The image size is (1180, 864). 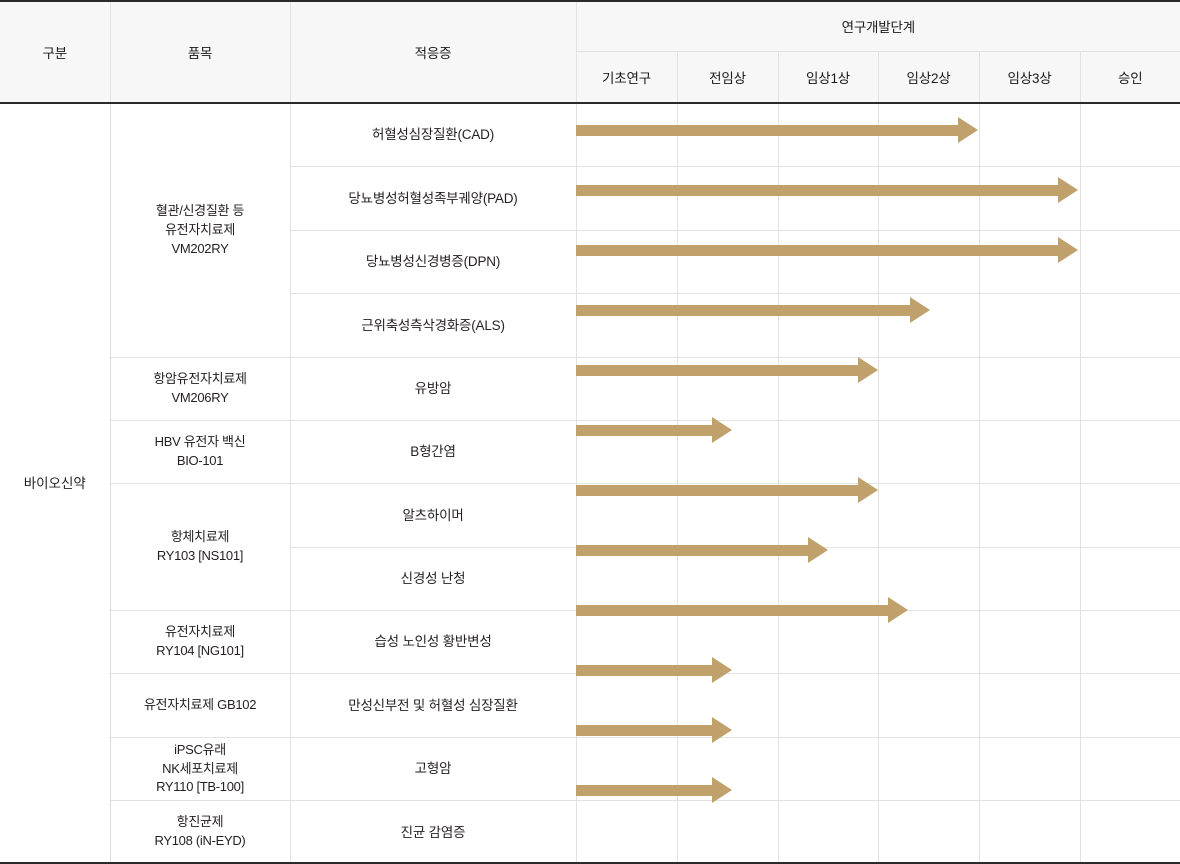 I want to click on cell-item: iPSC유래 NK세포치료제 RY110 [TB-100], so click(x=200, y=769).